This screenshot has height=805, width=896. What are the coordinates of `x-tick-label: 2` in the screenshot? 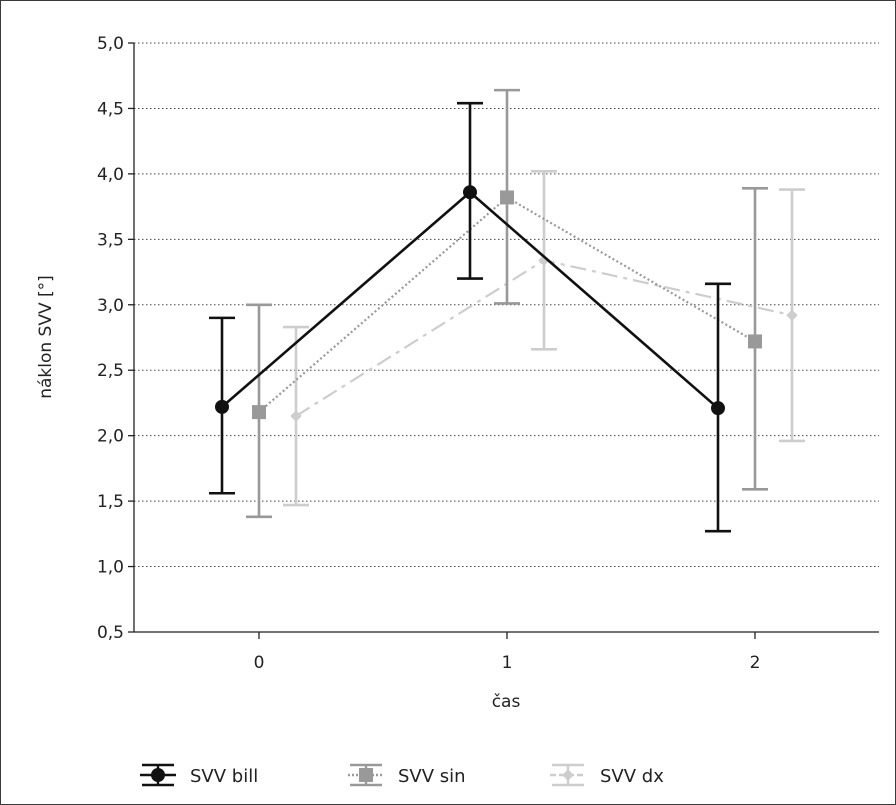 It's located at (755, 663).